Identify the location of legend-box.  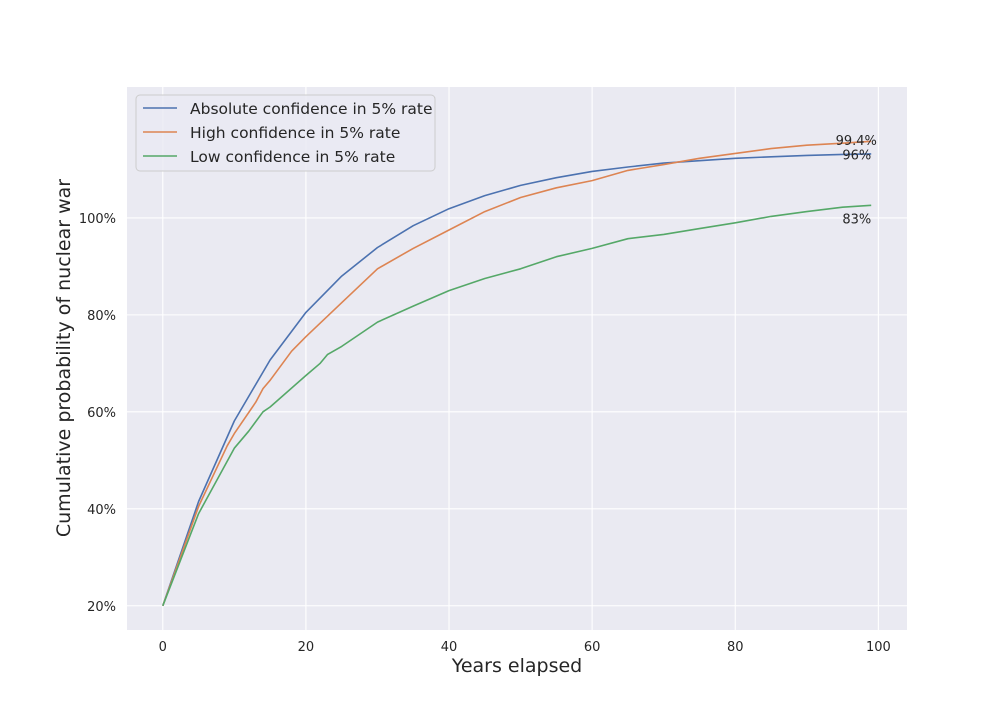
(285, 133).